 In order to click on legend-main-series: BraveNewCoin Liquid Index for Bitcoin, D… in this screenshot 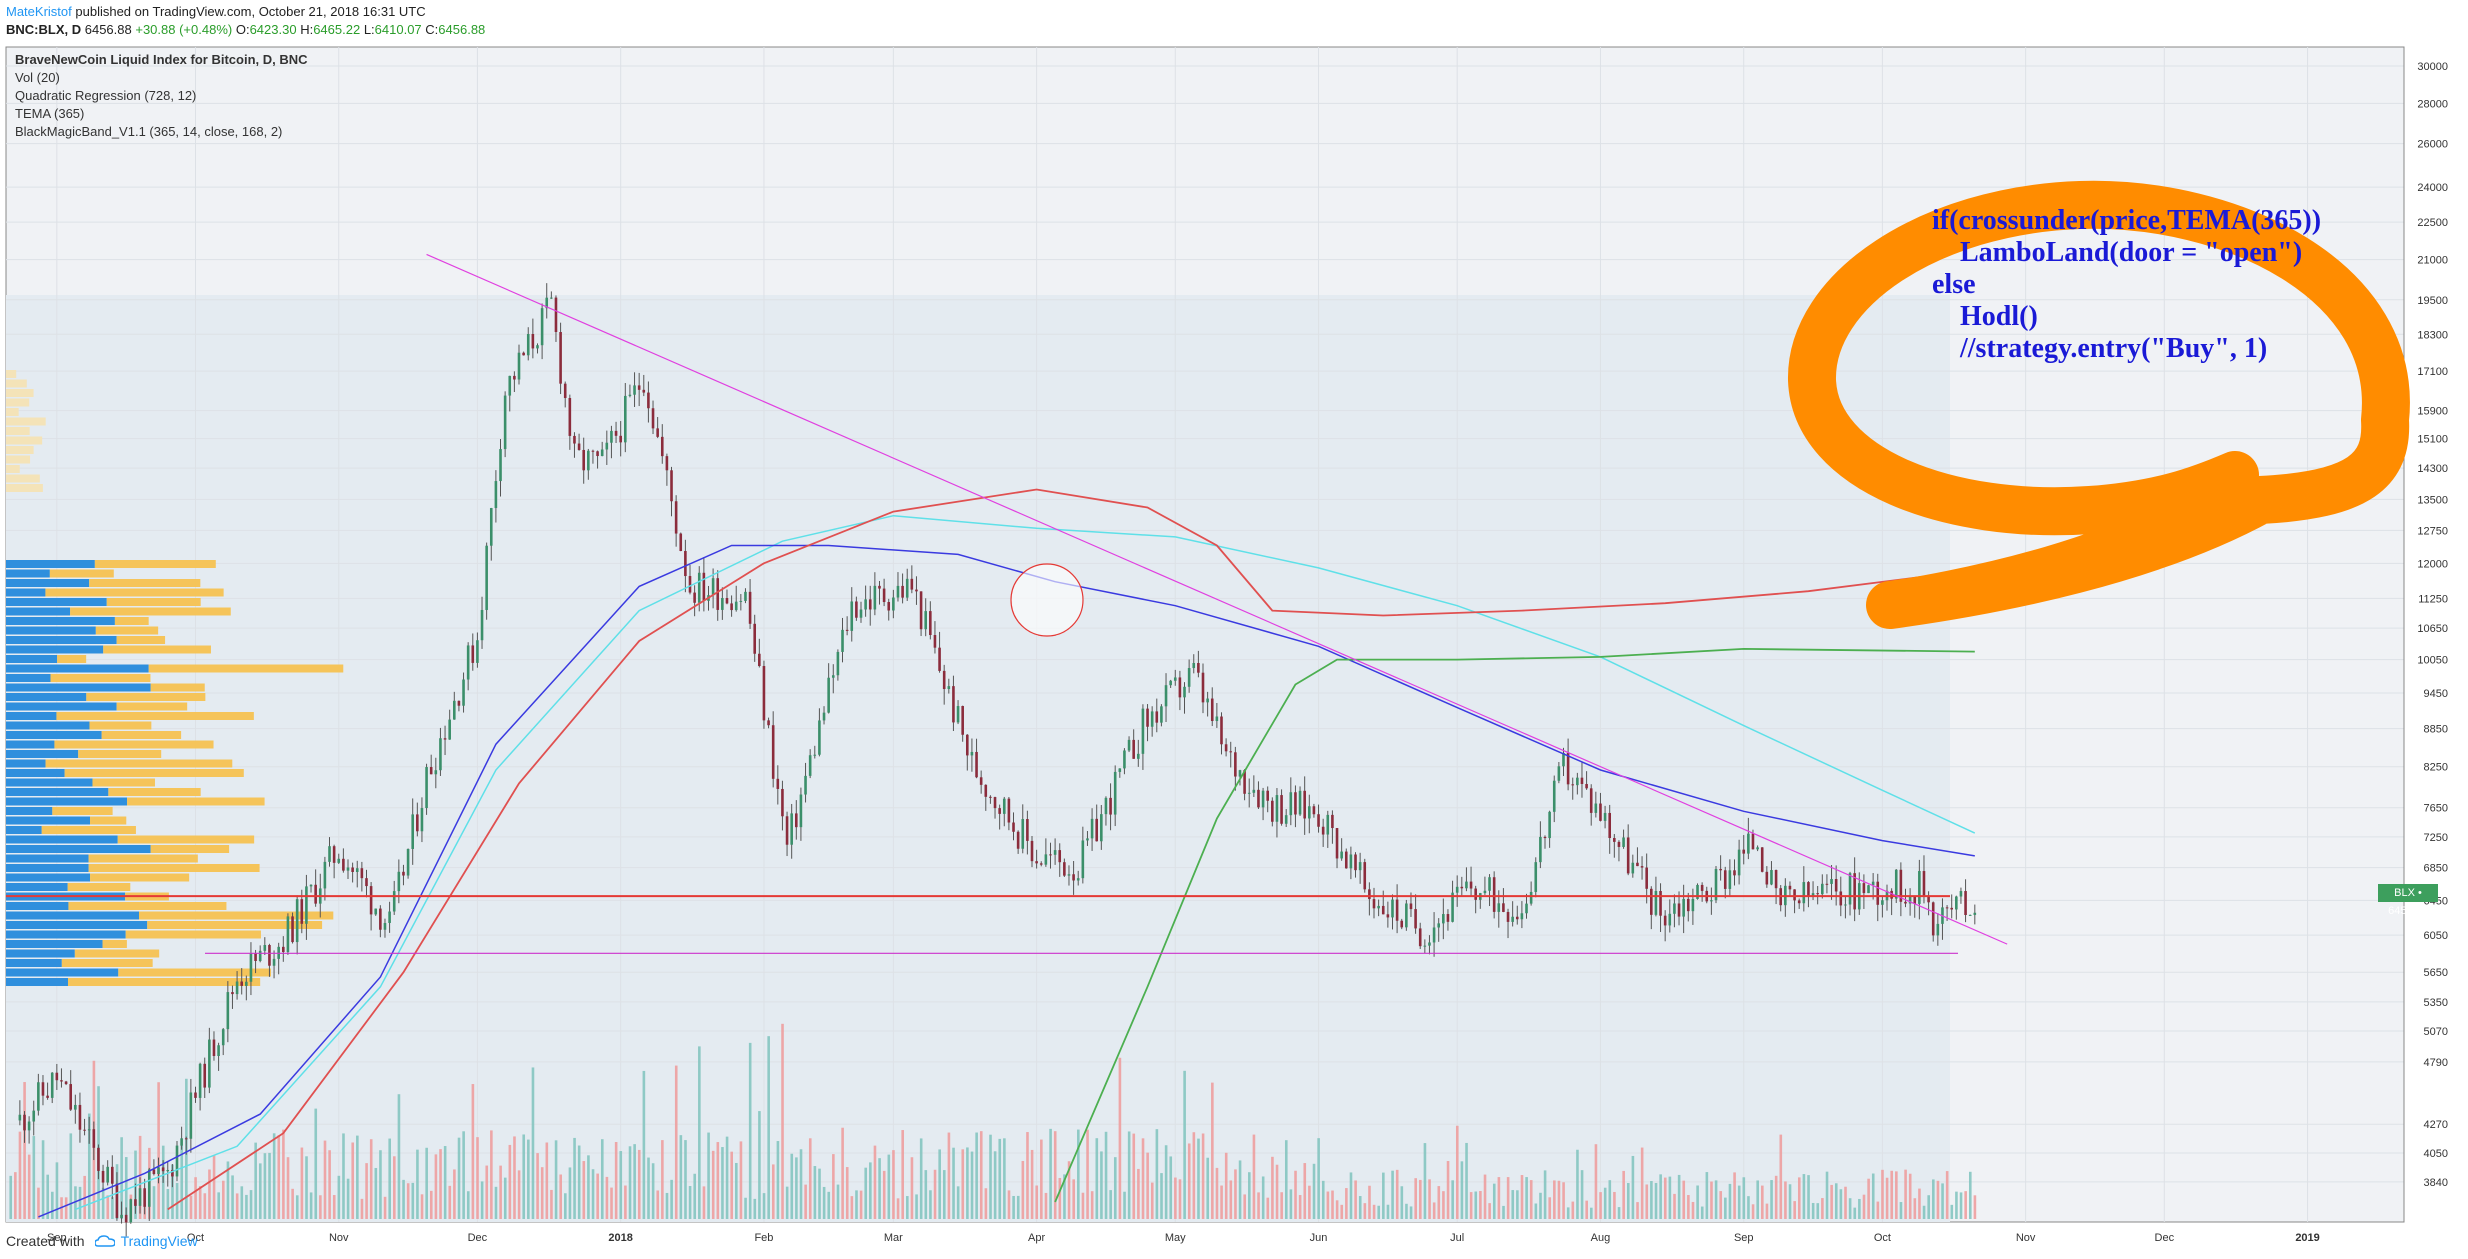, I will do `click(161, 59)`.